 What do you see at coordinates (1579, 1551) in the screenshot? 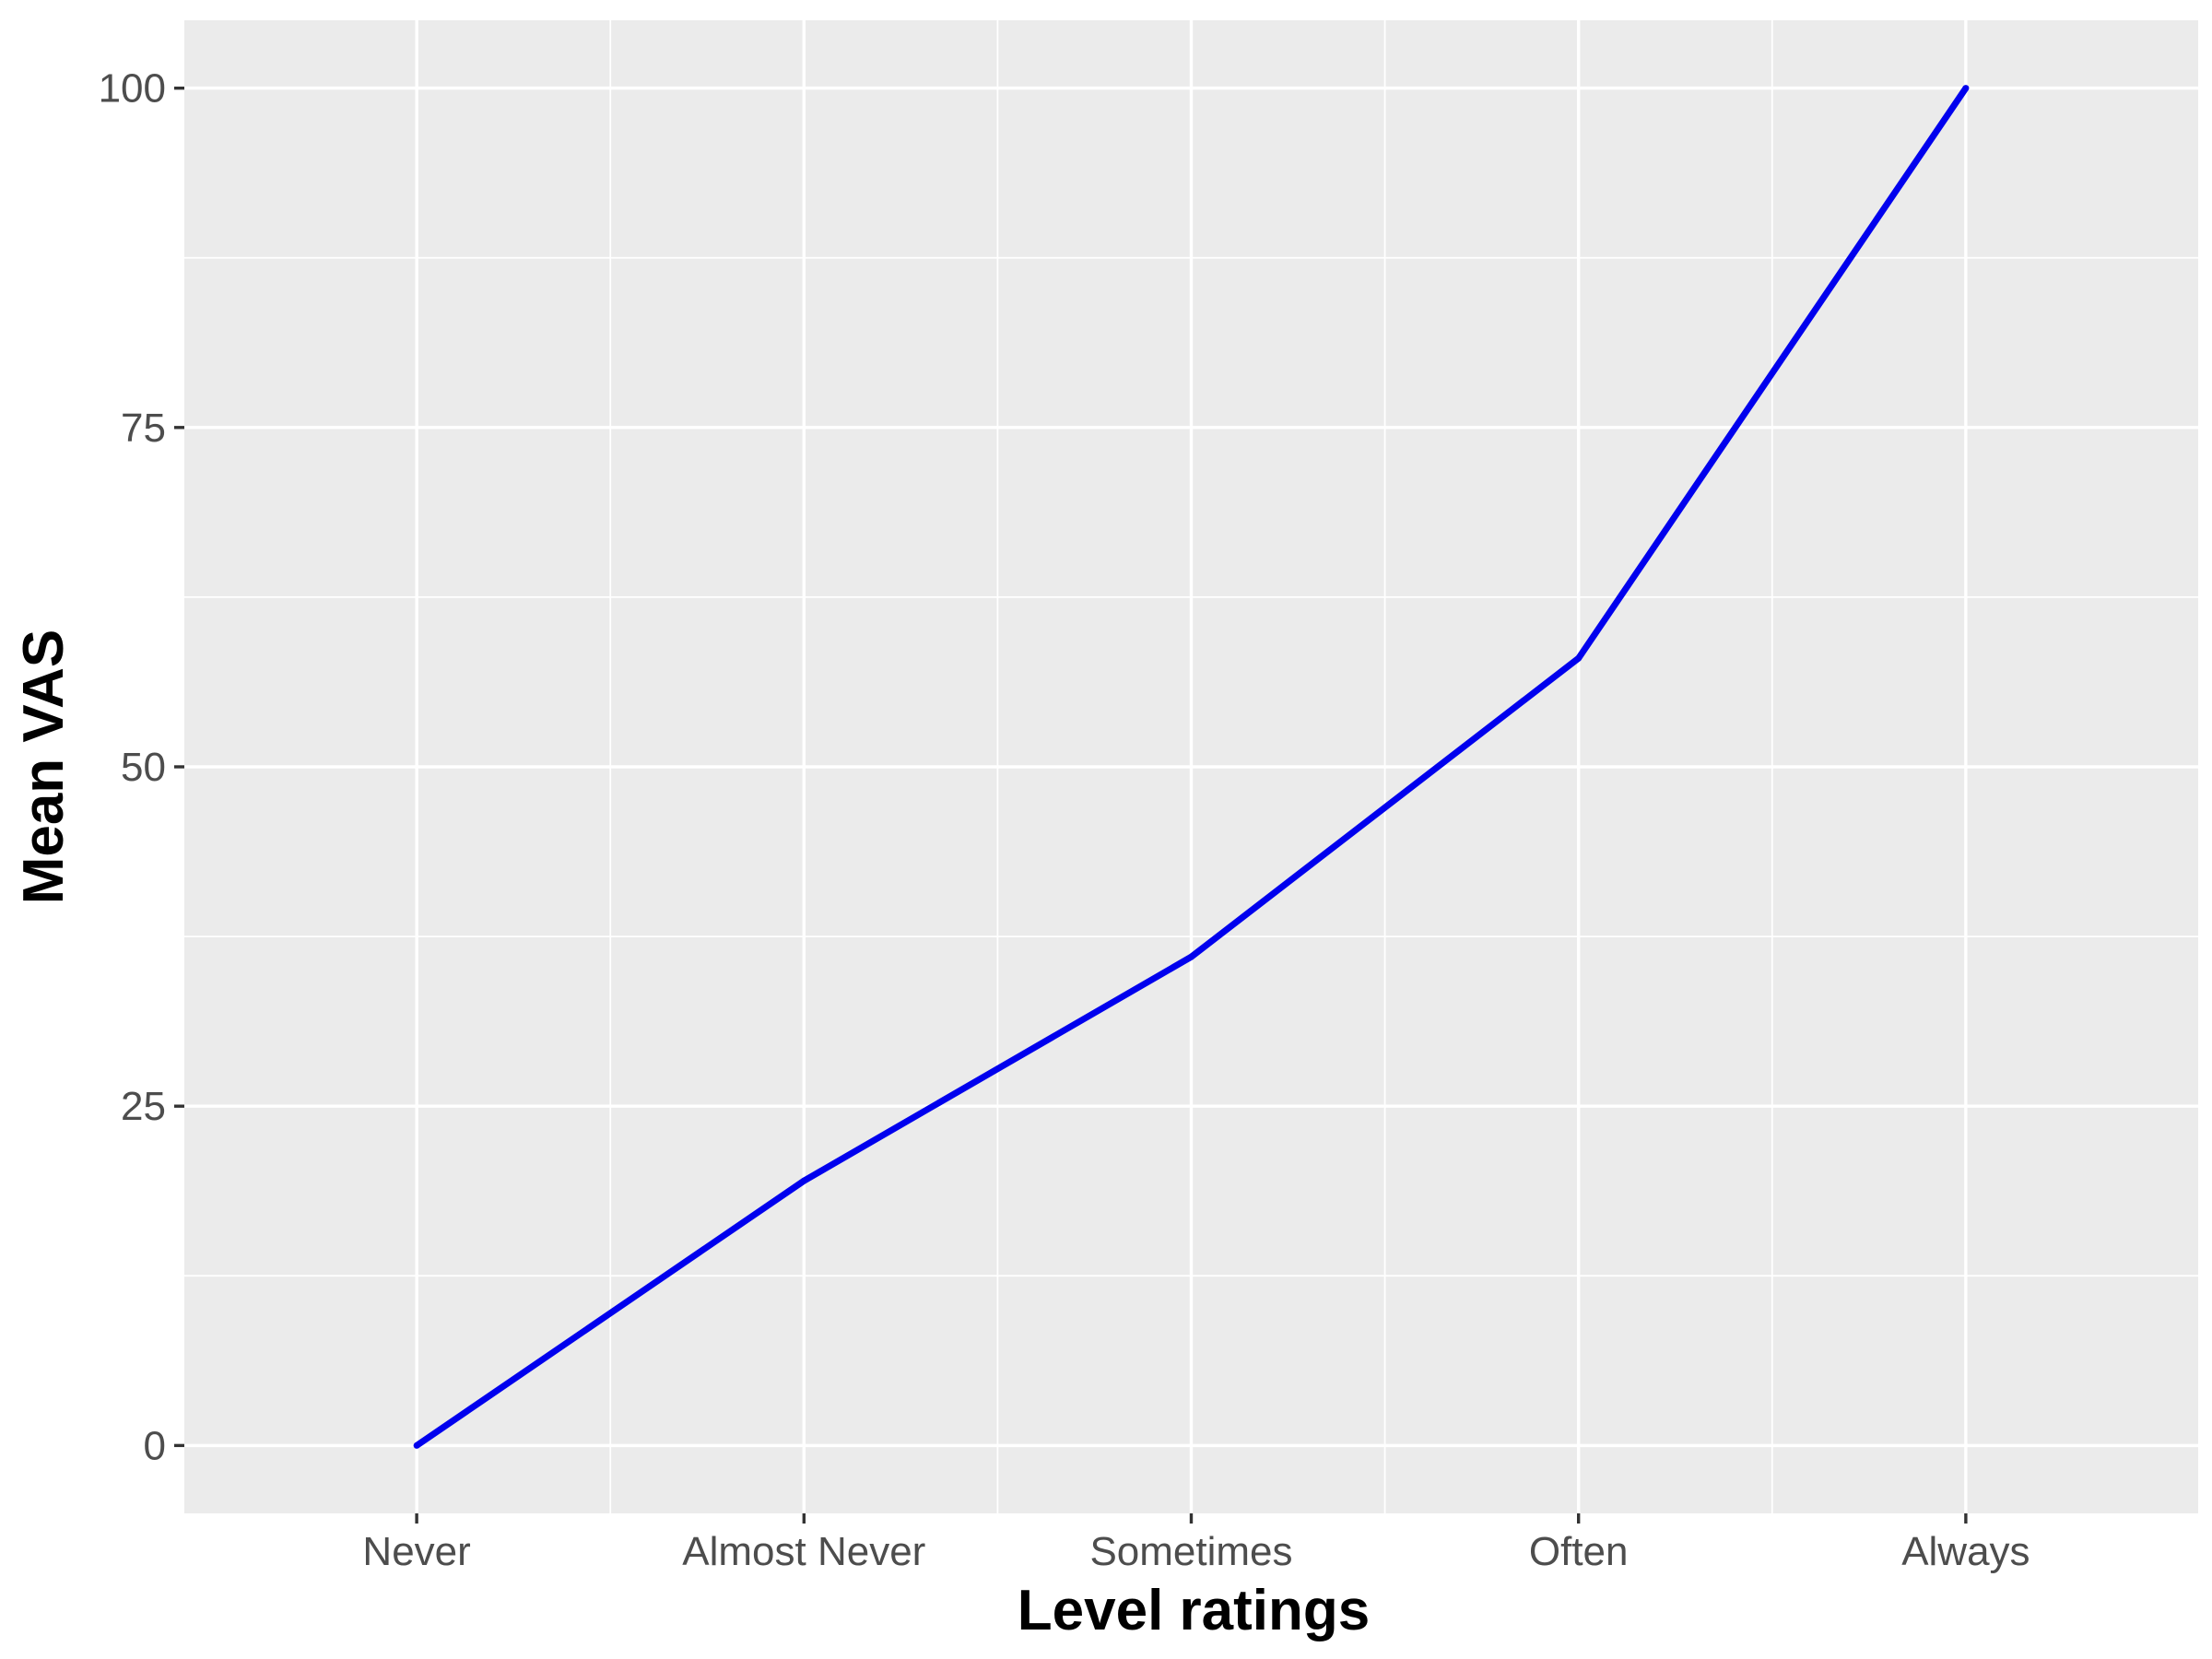
I see `x-tick-label: Often` at bounding box center [1579, 1551].